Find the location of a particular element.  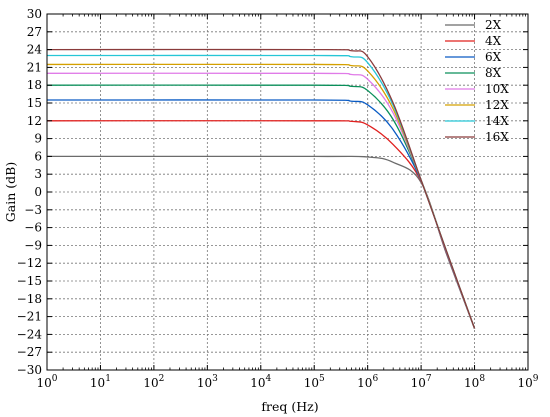

x-tick-label: 10⁵ is located at coordinates (314, 382).